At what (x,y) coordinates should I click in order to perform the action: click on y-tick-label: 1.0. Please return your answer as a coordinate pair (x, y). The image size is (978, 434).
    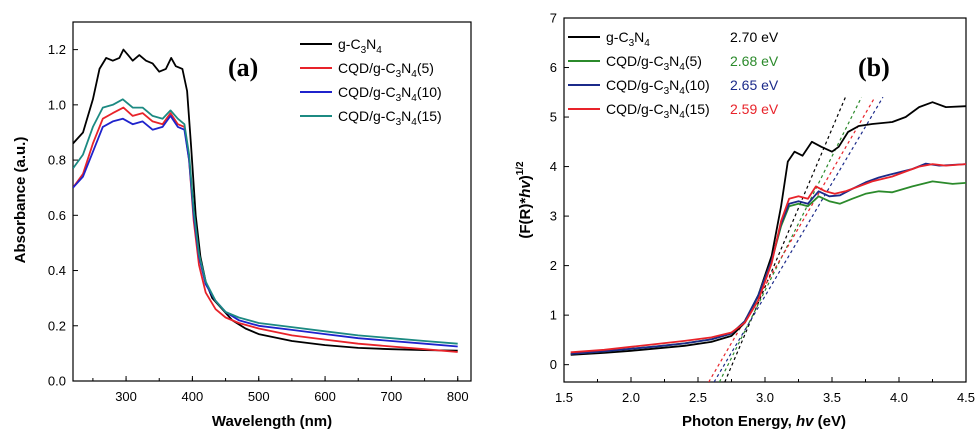
    Looking at the image, I should click on (57, 104).